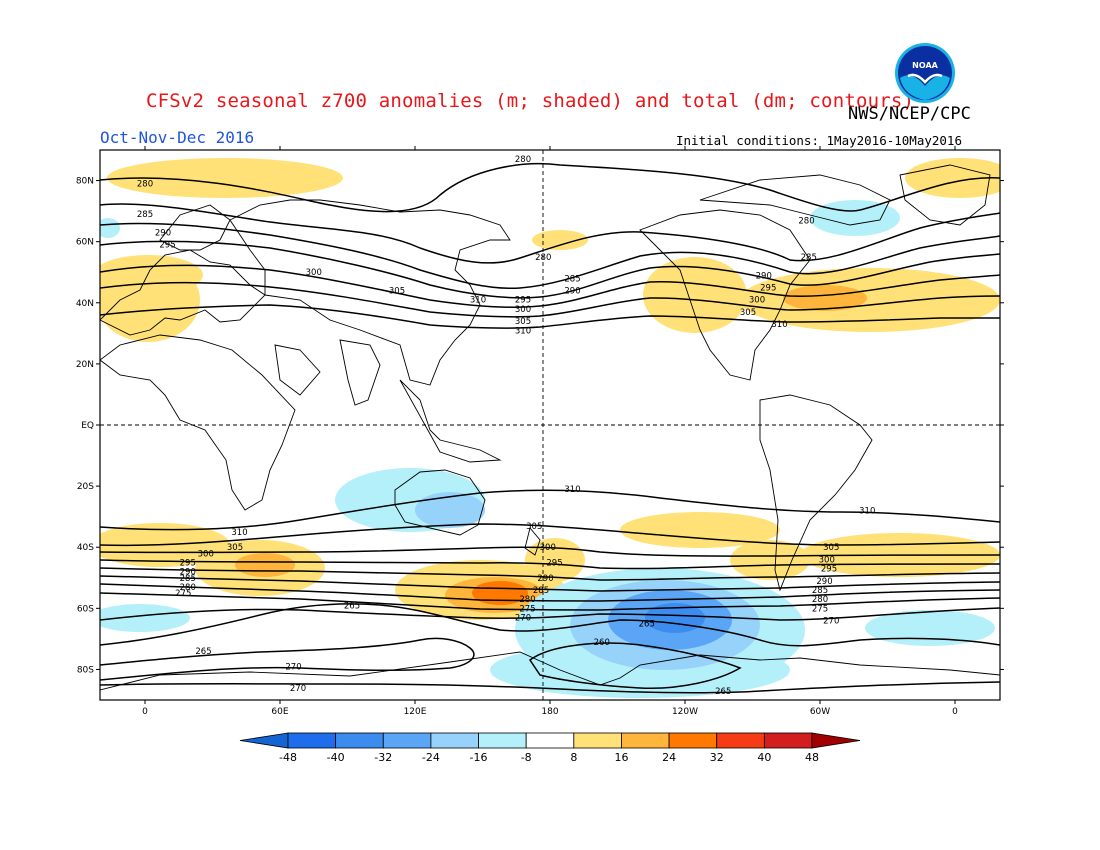  I want to click on svg-text: 260, so click(602, 643).